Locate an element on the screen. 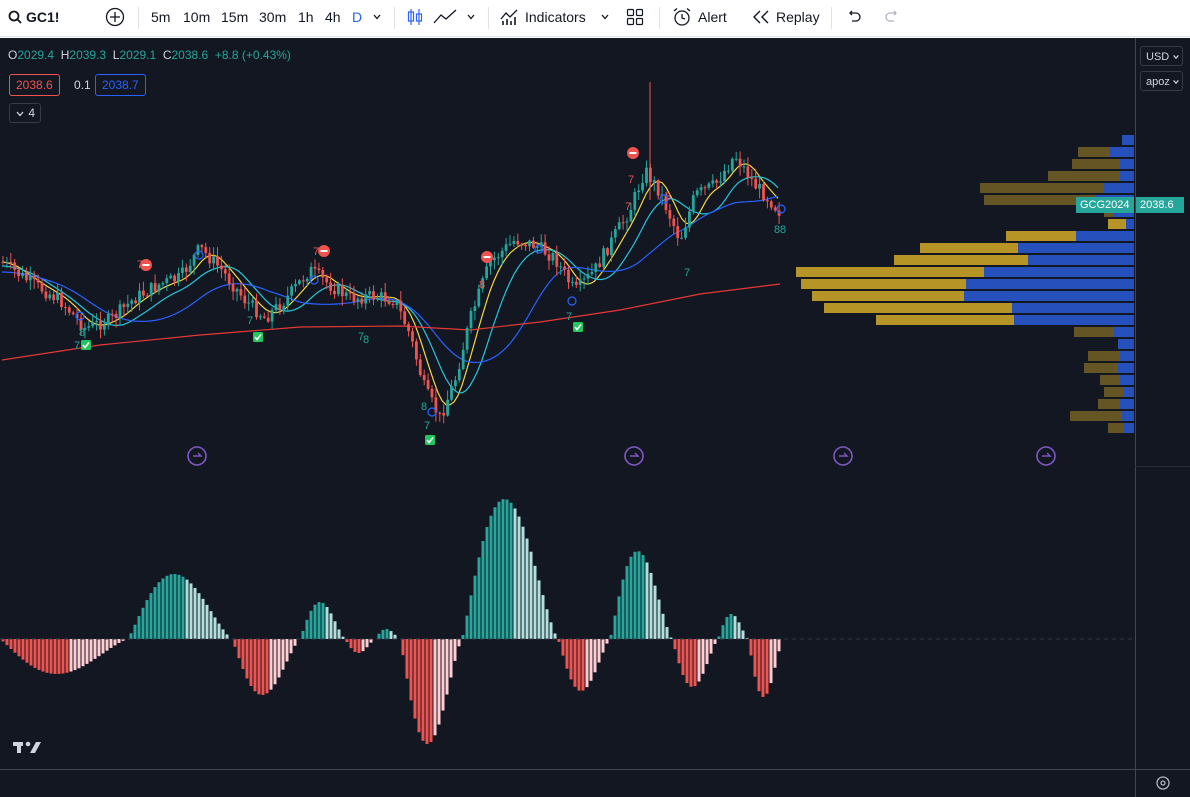 This screenshot has width=1190, height=797. buy-price-button: 2038.7 is located at coordinates (120, 85).